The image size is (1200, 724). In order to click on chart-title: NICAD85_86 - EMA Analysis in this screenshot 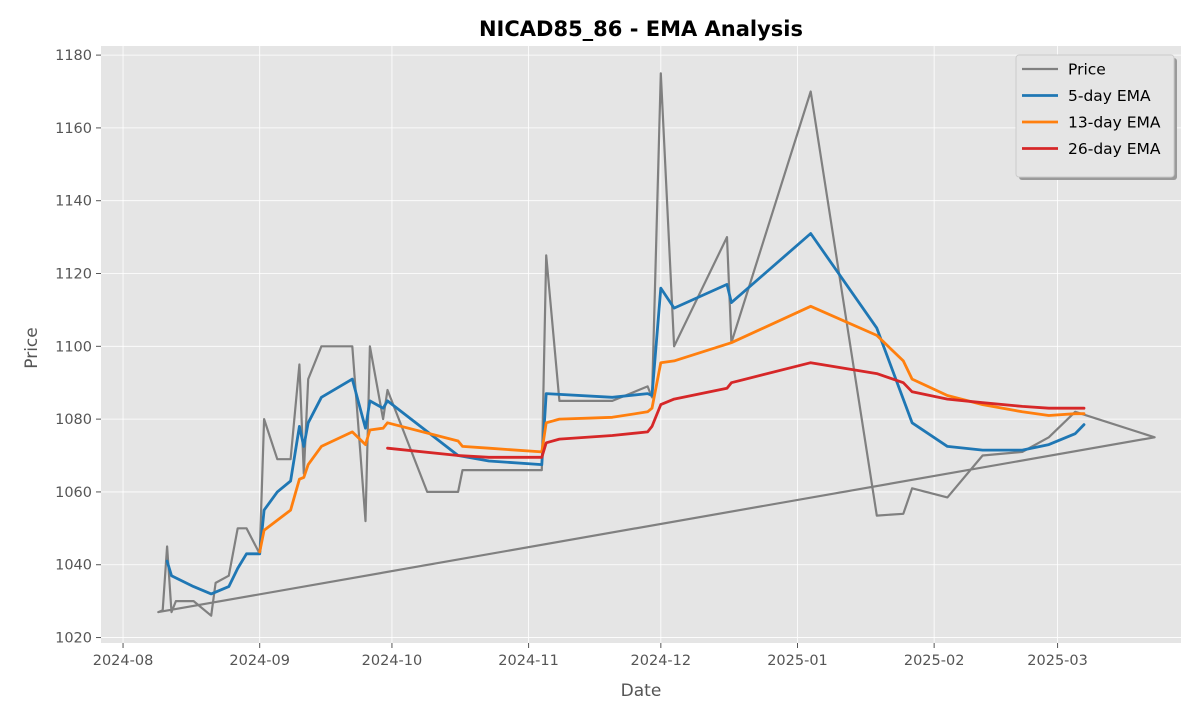, I will do `click(641, 29)`.